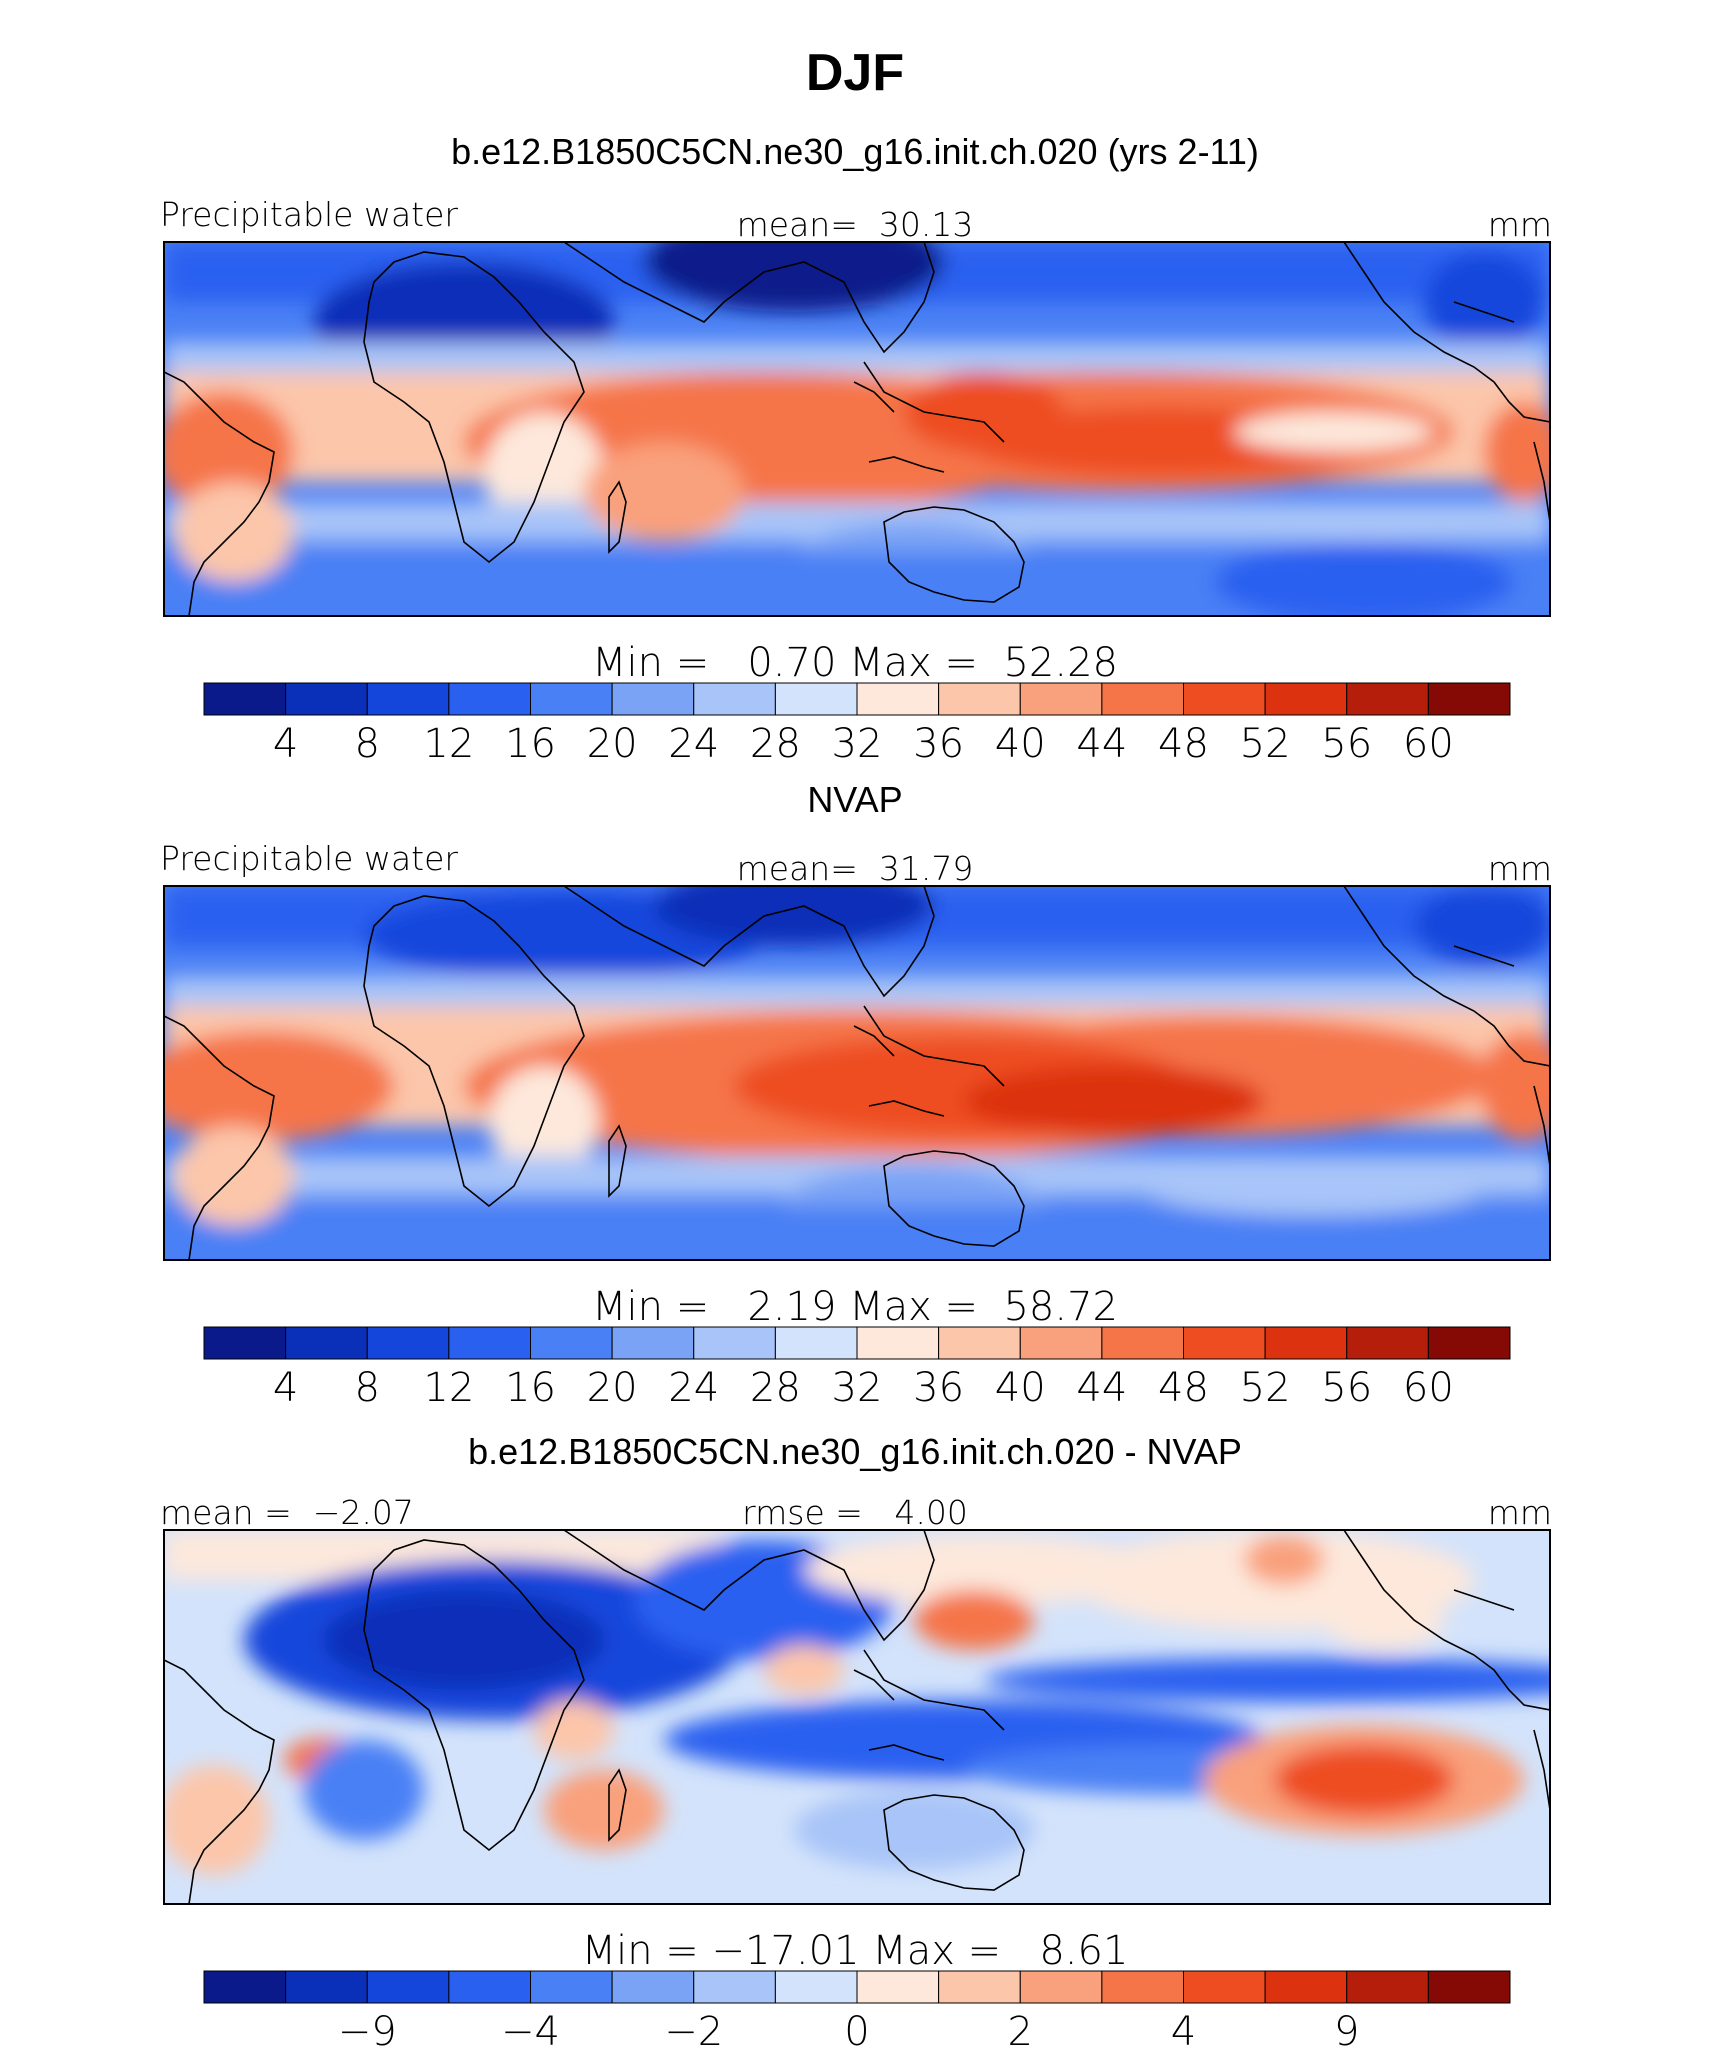 This screenshot has height=2064, width=1710. I want to click on panel-1-colorbar-ticks: 4 8 12 16 20 24 28 32 36 40 44 48 52 56 60, so click(863, 744).